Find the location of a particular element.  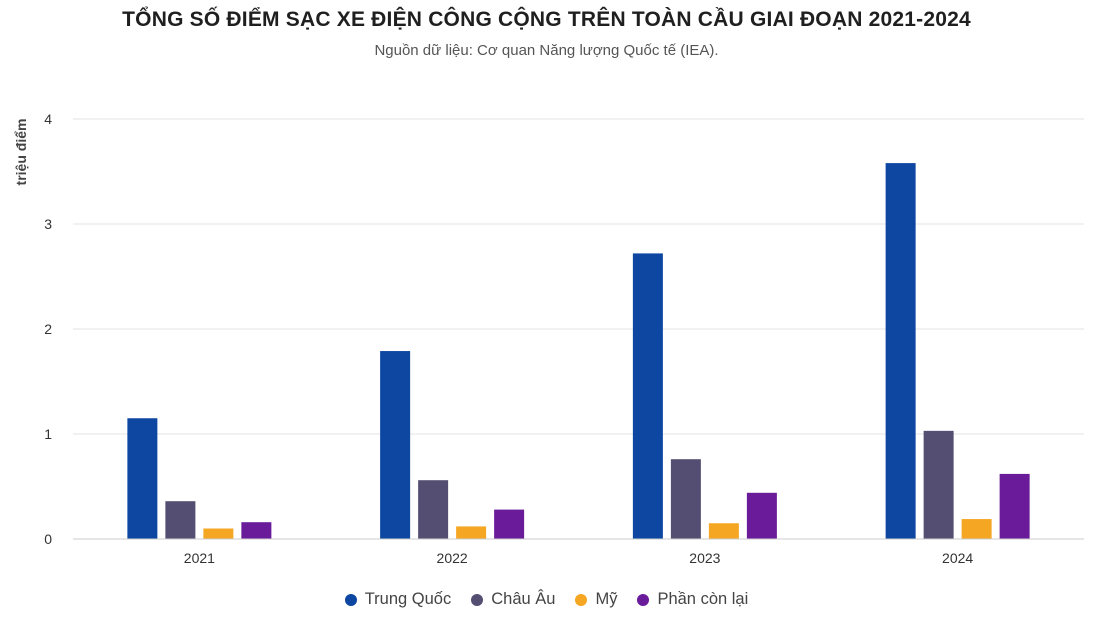

legend-label: Châu Âu is located at coordinates (523, 599).